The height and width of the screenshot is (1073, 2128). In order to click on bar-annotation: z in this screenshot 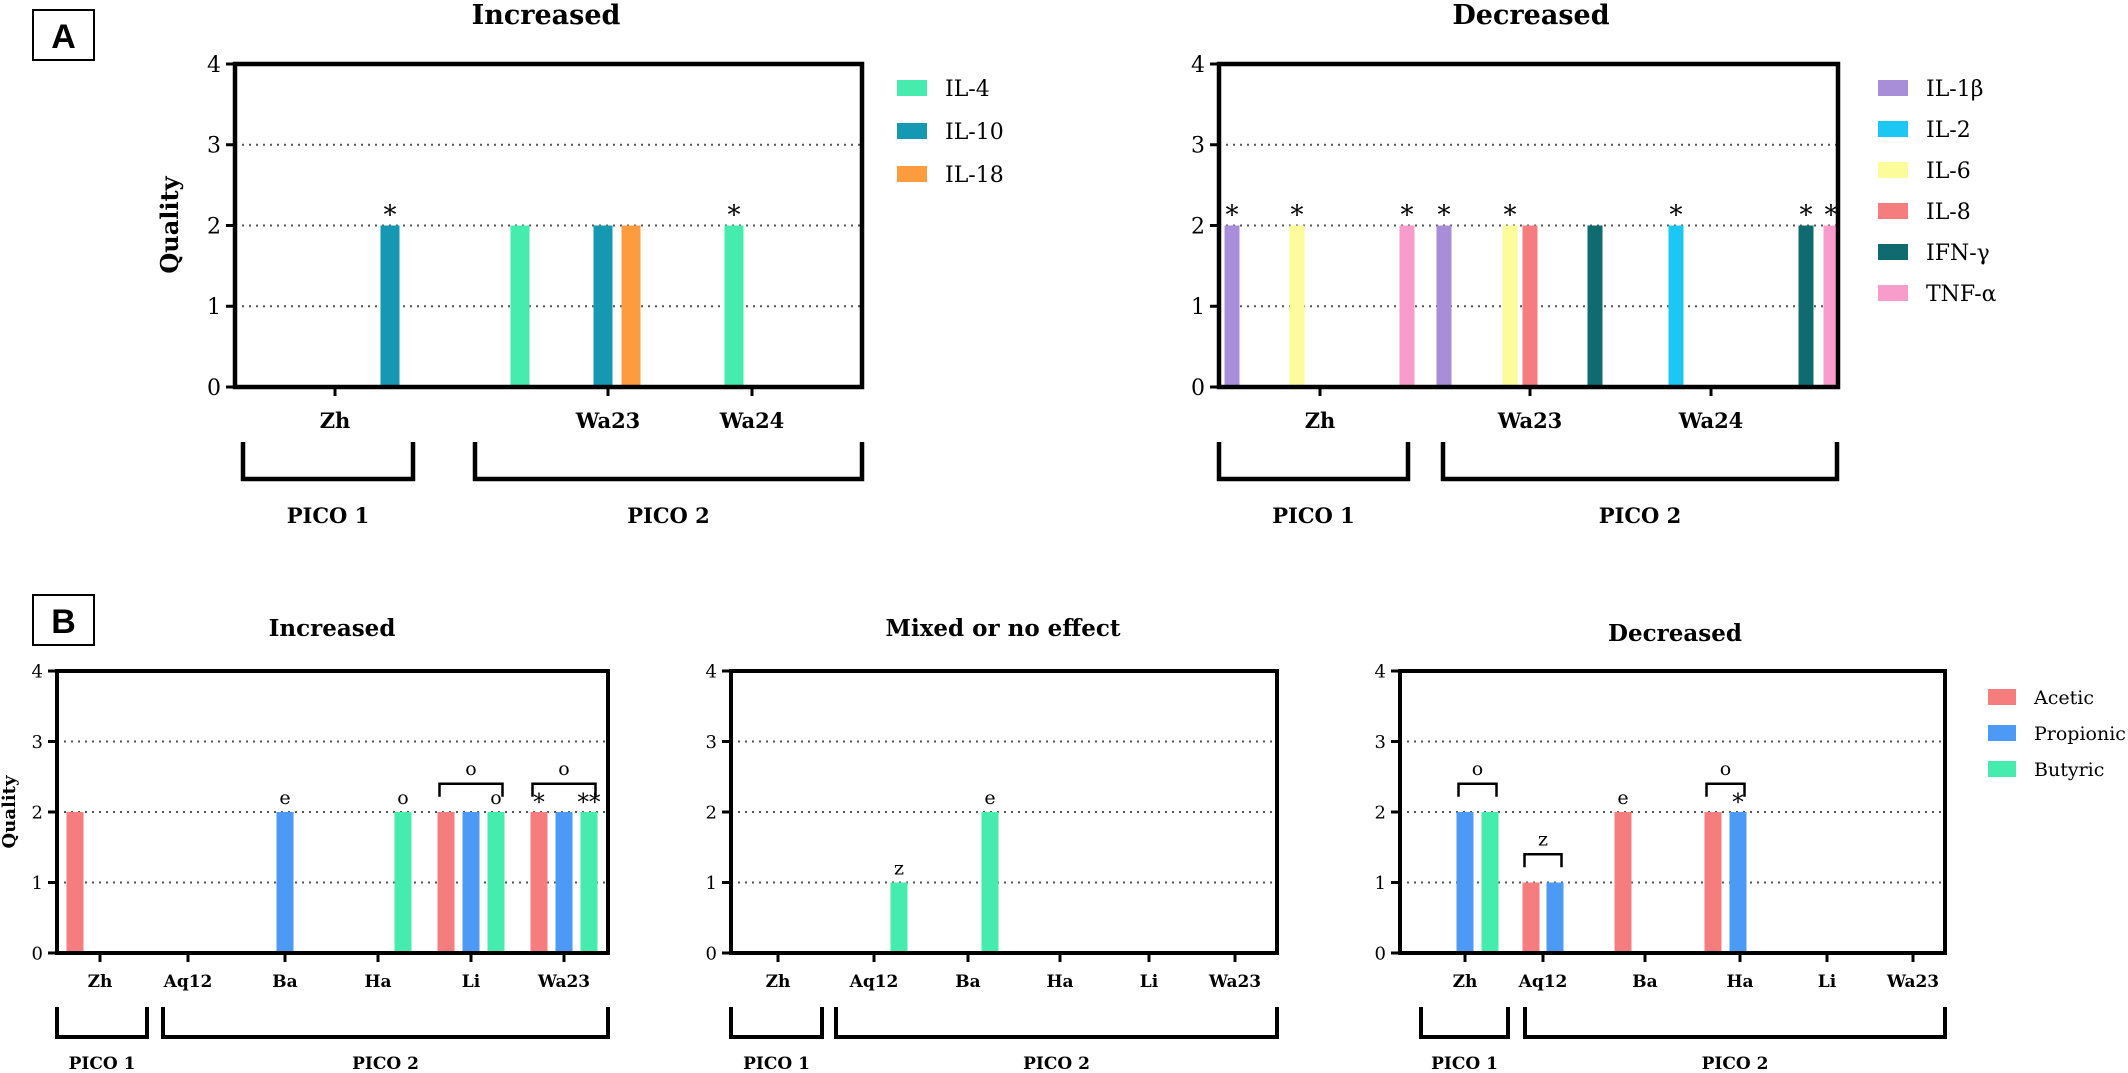, I will do `click(899, 869)`.